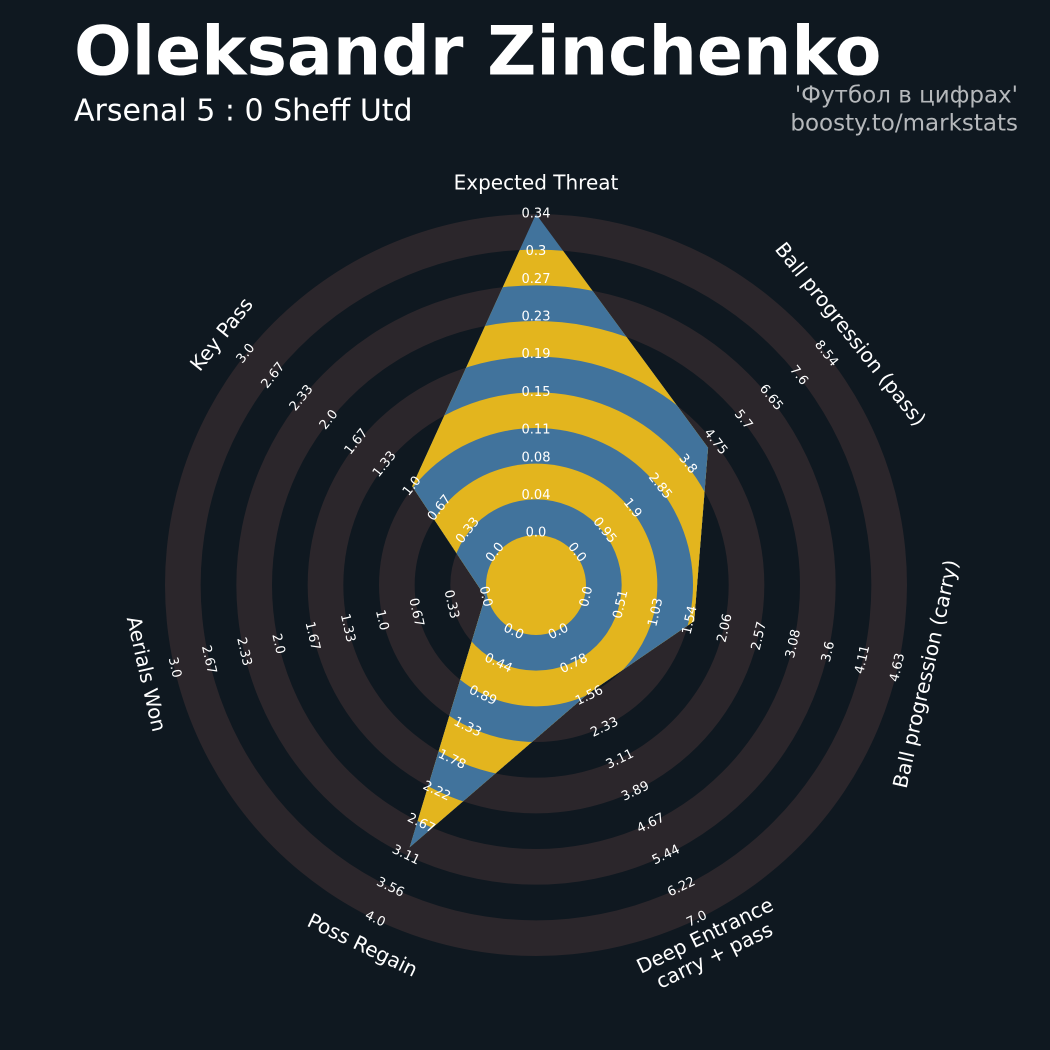  Describe the element at coordinates (897, 668) in the screenshot. I see `tick-label: 4.63` at that location.